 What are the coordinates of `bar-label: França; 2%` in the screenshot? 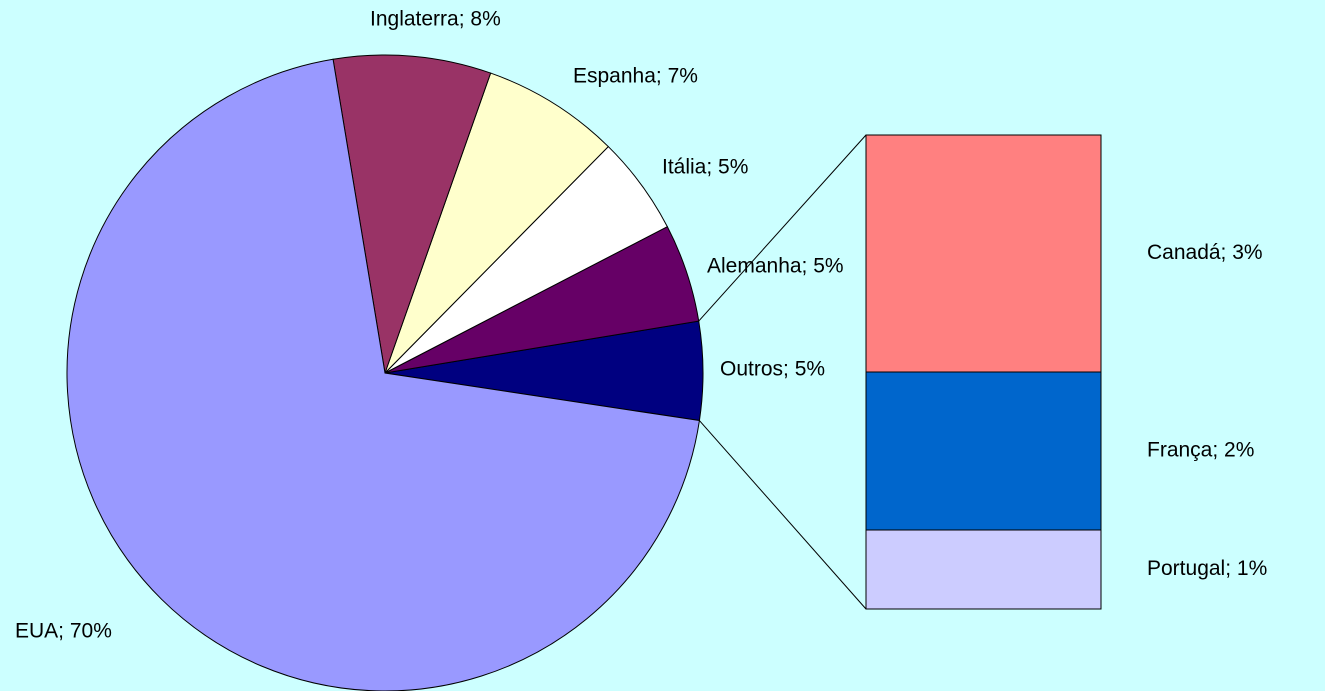 It's located at (1200, 450).